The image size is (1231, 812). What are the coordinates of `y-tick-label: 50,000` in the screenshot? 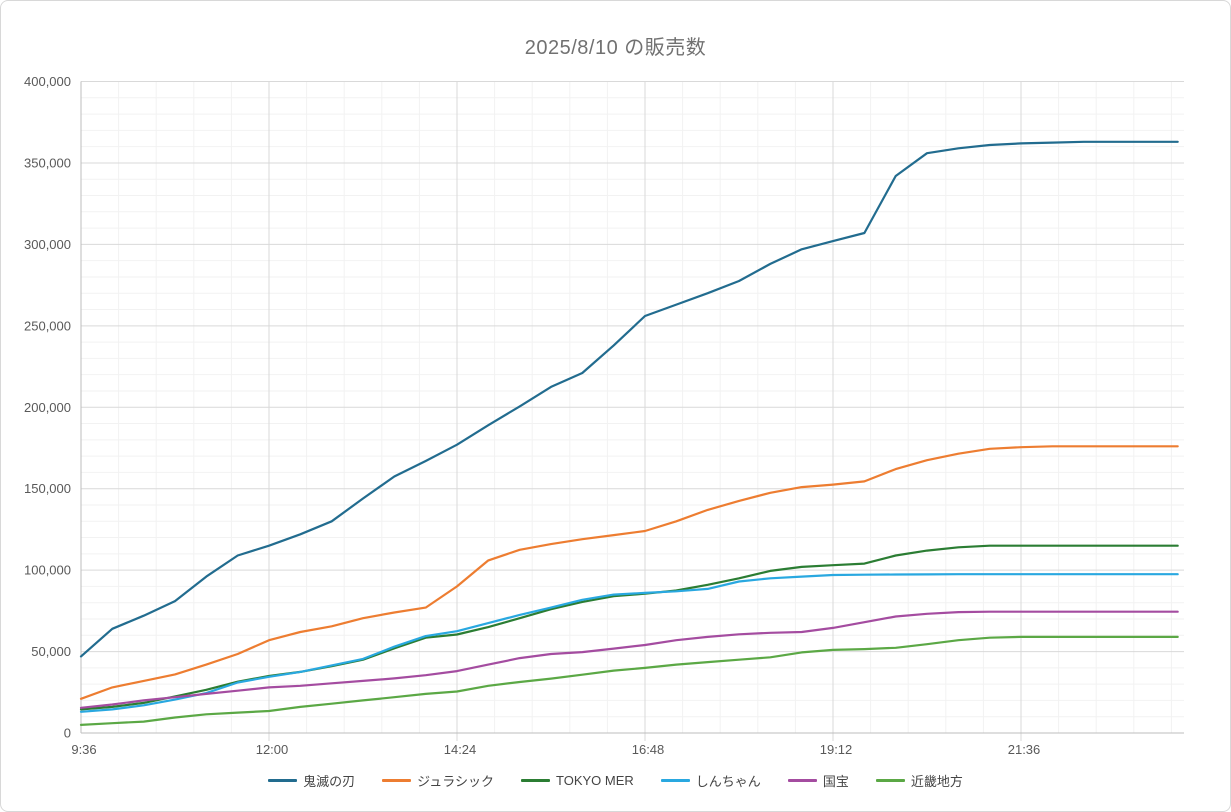 It's located at (51, 651).